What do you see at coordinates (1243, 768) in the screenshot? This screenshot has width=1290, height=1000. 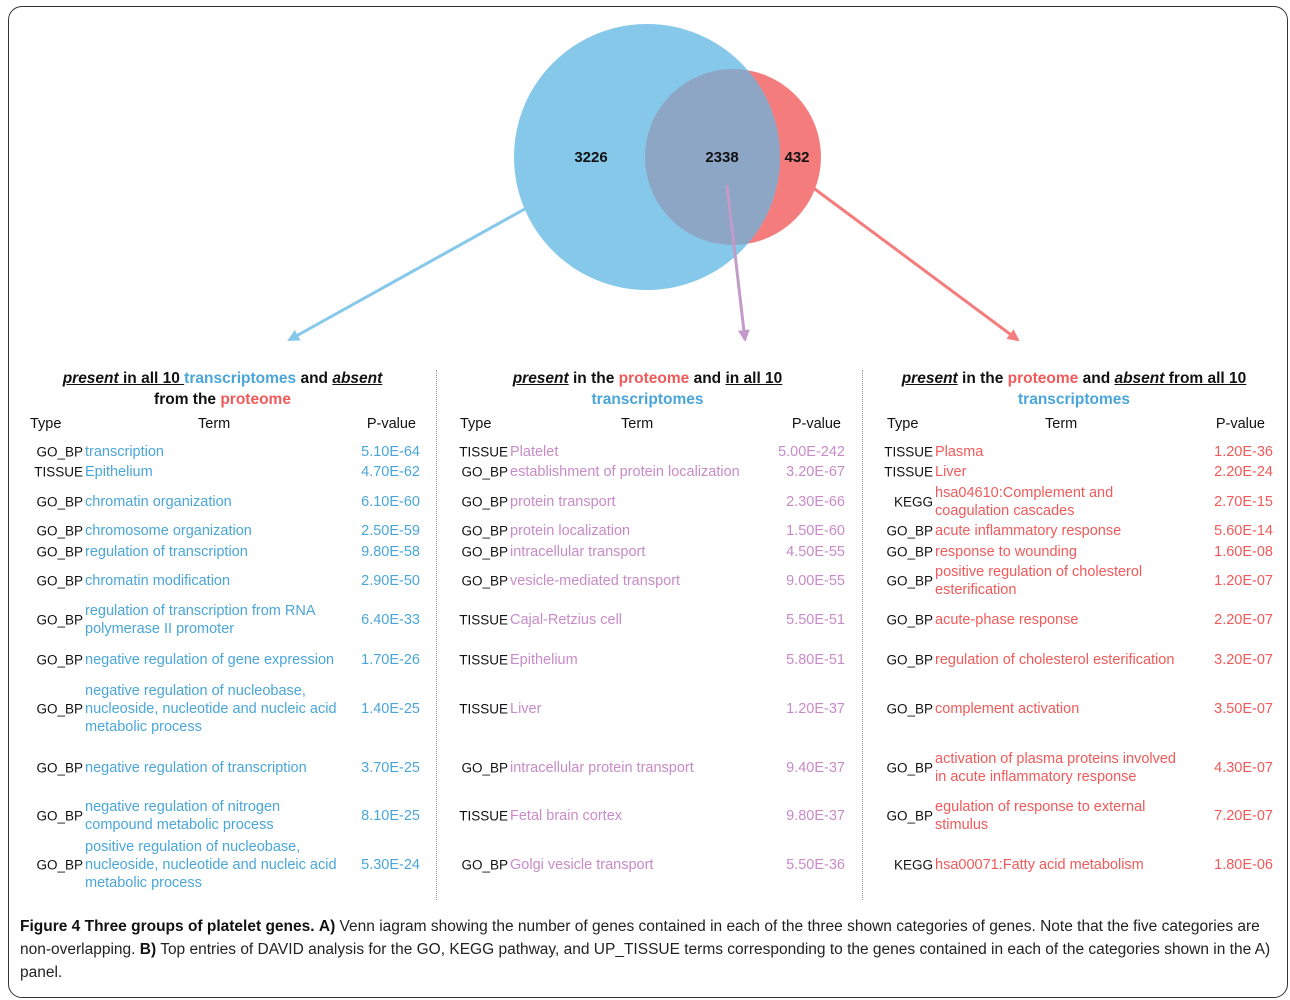 I see `row-pvalue: 4.30E-07` at bounding box center [1243, 768].